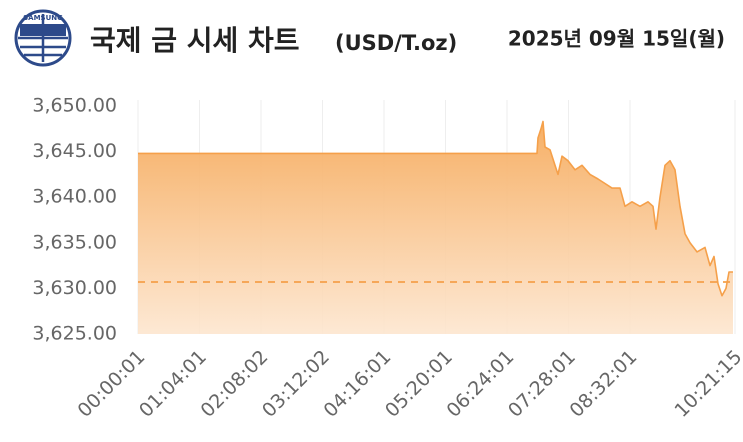 Image resolution: width=743 pixels, height=442 pixels. I want to click on title-unit: (USD/T.oz), so click(396, 43).